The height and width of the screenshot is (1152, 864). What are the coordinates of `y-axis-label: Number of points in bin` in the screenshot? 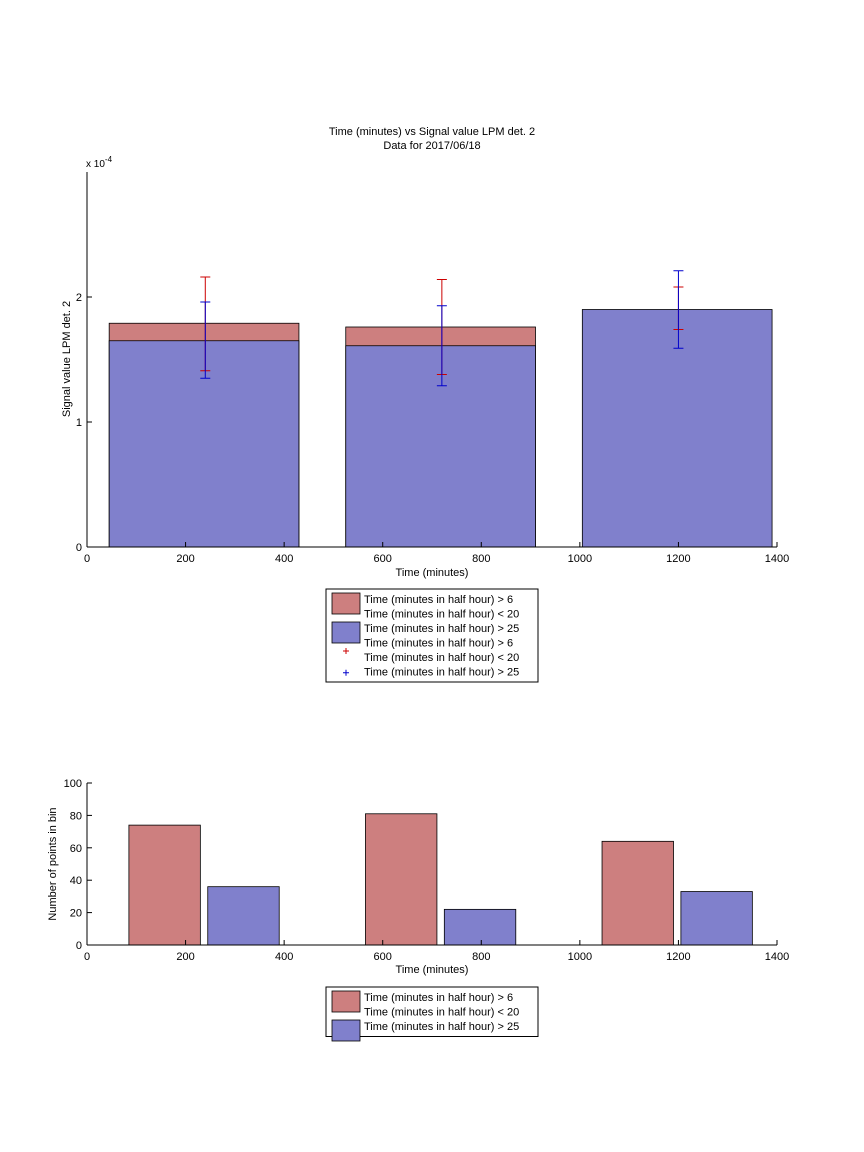 It's located at (53, 863).